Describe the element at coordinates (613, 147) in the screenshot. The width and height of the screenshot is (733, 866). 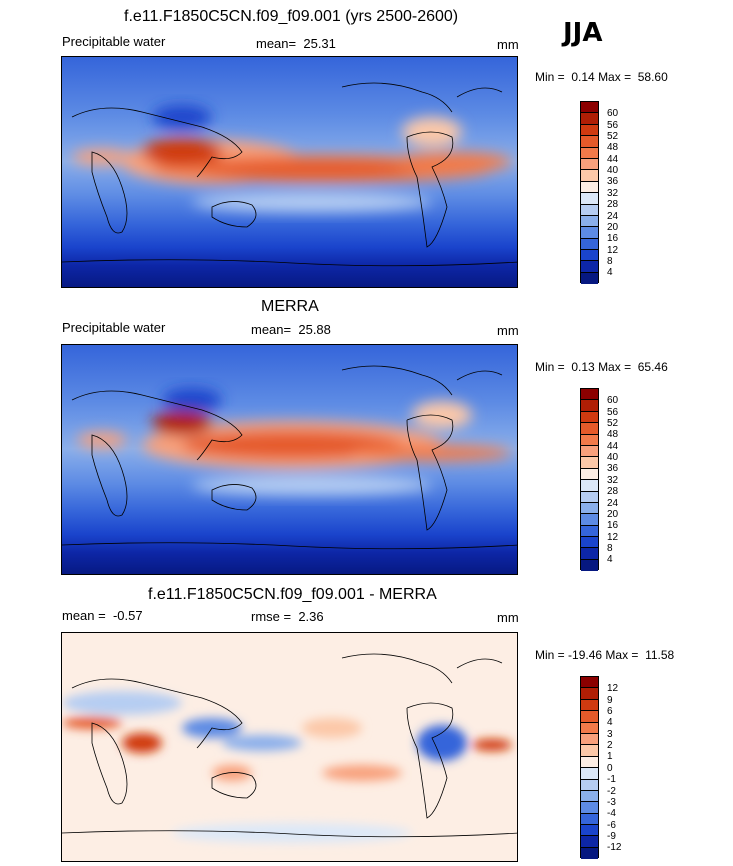
I see `panel-1-colorbar-label: 48` at that location.